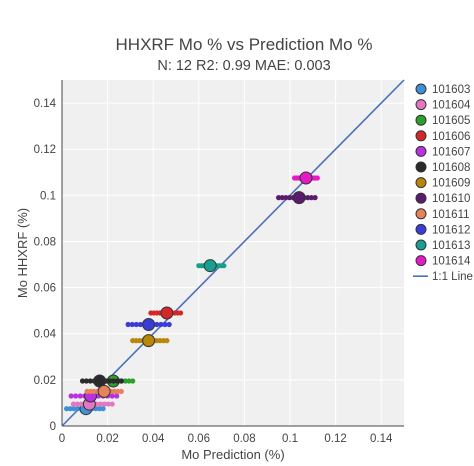  I want to click on legend-label: 101611, so click(451, 215).